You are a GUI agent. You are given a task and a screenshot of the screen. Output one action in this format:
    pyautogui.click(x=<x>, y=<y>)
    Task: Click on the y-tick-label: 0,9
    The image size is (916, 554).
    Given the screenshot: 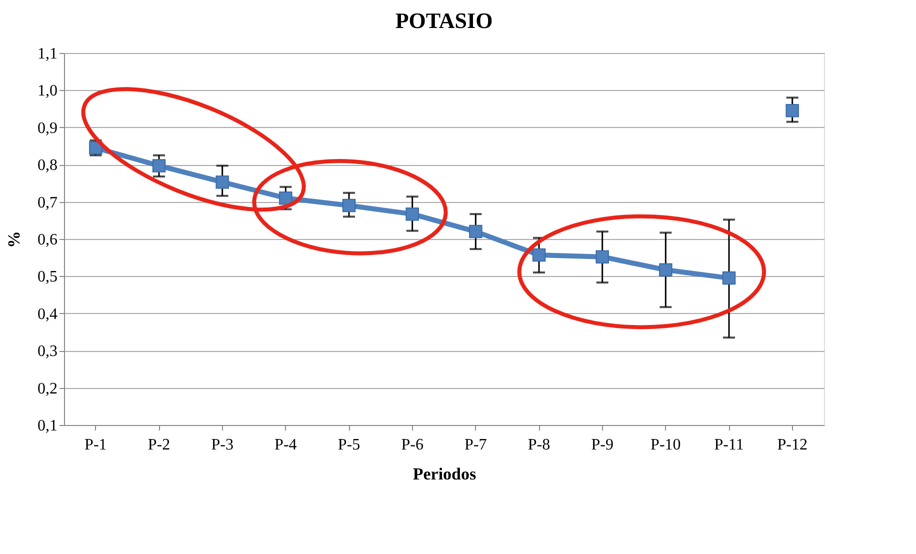 What is the action you would take?
    pyautogui.click(x=48, y=128)
    